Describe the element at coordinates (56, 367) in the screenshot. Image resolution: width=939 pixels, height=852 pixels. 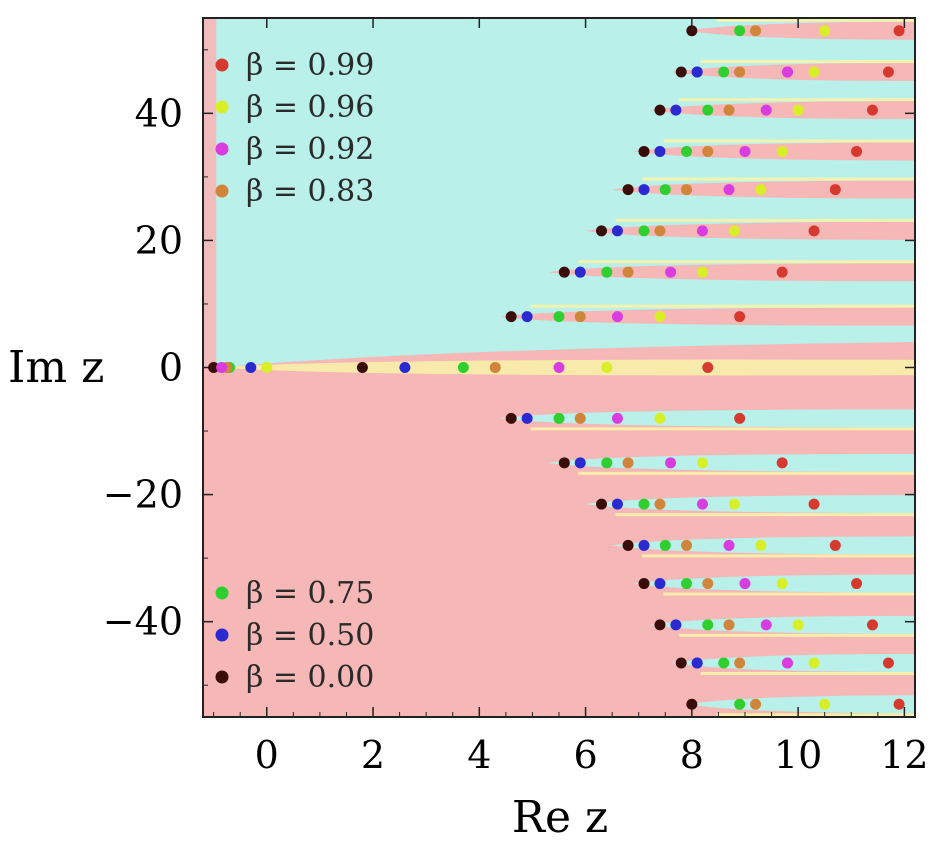
I see `y-axis-title: Im z` at that location.